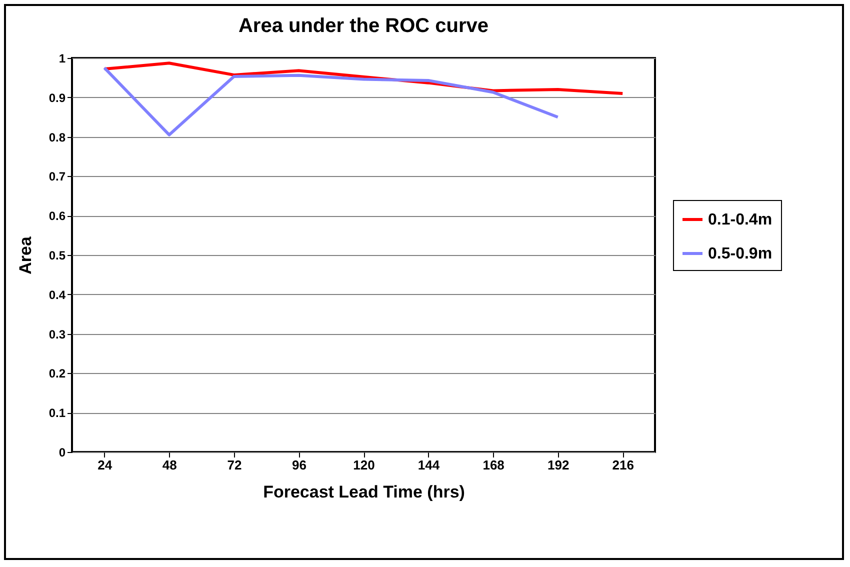 The height and width of the screenshot is (567, 850). Describe the element at coordinates (623, 465) in the screenshot. I see `x-tick-label: 216` at that location.